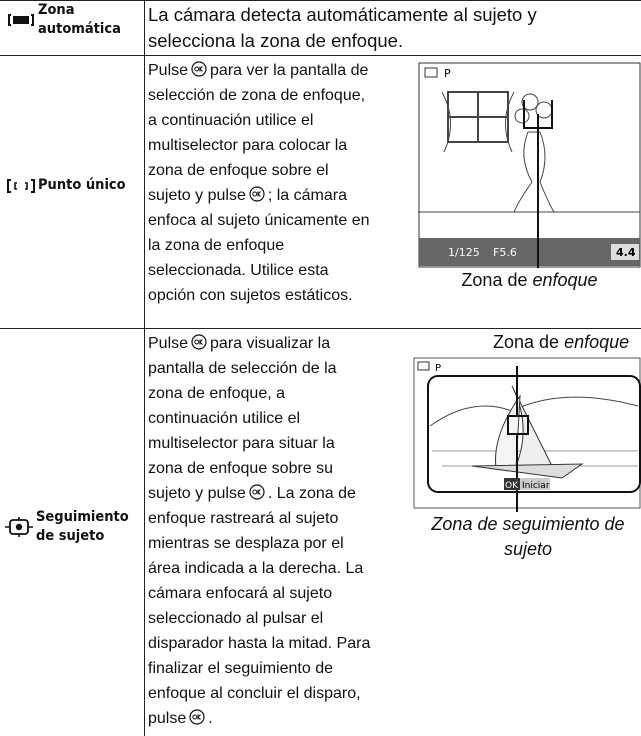  I want to click on text-segment: mientras se desplaza por el, so click(246, 543).